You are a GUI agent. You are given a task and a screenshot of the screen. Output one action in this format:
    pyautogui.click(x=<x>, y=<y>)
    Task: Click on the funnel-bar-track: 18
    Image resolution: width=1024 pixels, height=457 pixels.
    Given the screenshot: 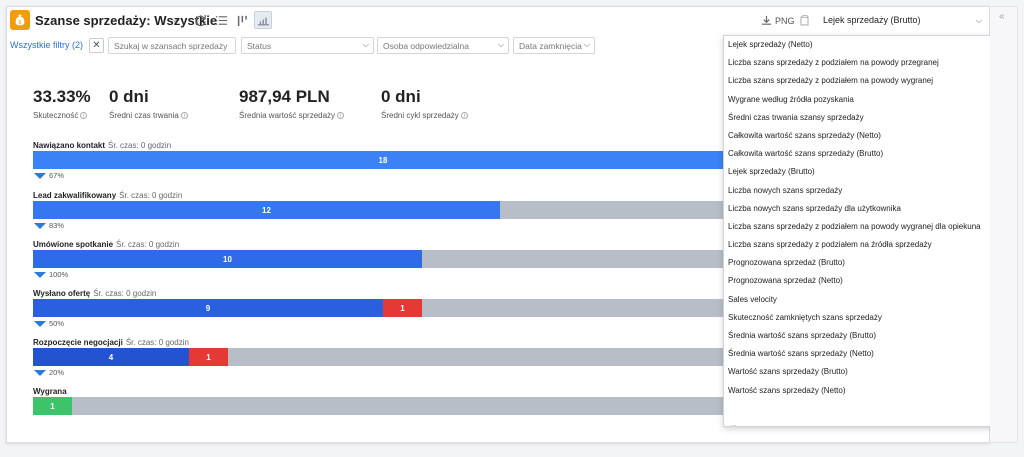 What is the action you would take?
    pyautogui.click(x=383, y=160)
    